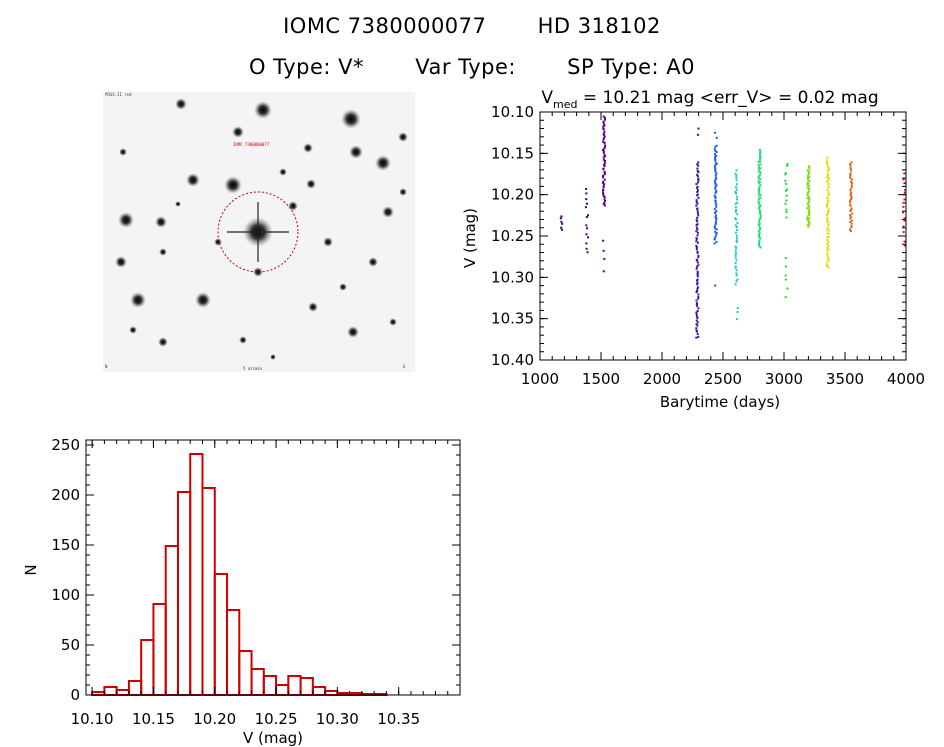  What do you see at coordinates (65, 445) in the screenshot?
I see `hist-y-tick-label: 250` at bounding box center [65, 445].